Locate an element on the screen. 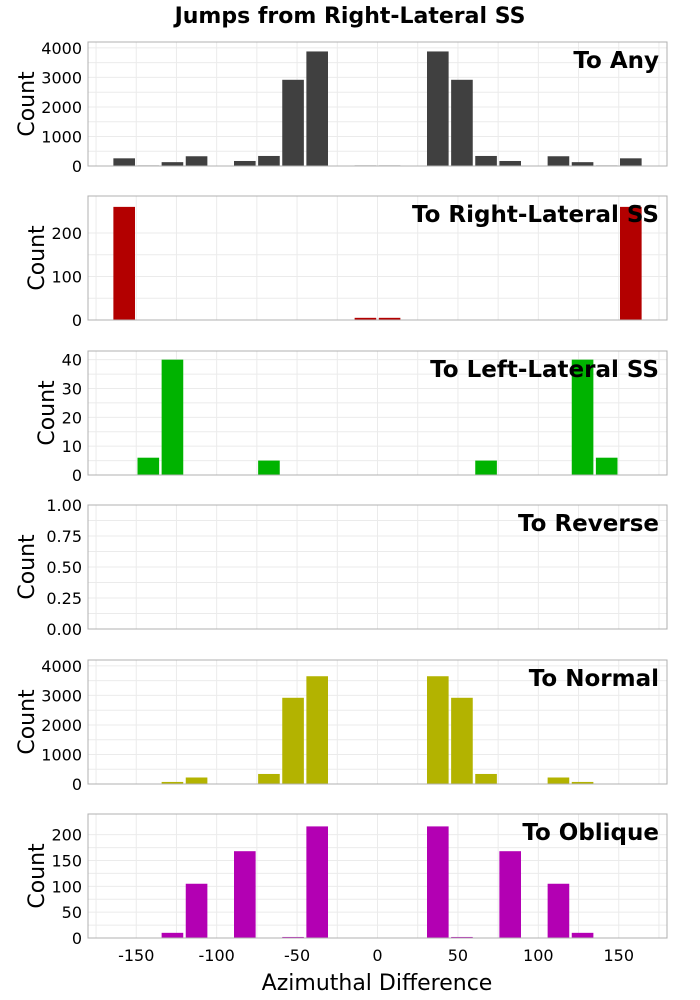  y-tick-label: 1000 is located at coordinates (61, 136).